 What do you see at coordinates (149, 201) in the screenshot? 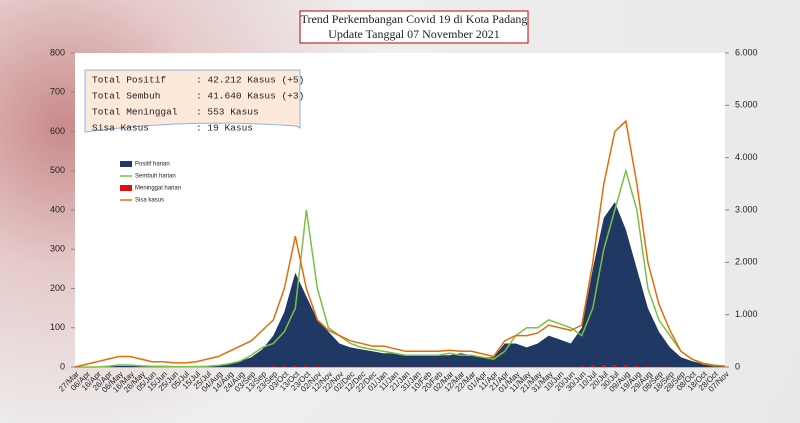
I see `legend-label: Sisa kasus` at bounding box center [149, 201].